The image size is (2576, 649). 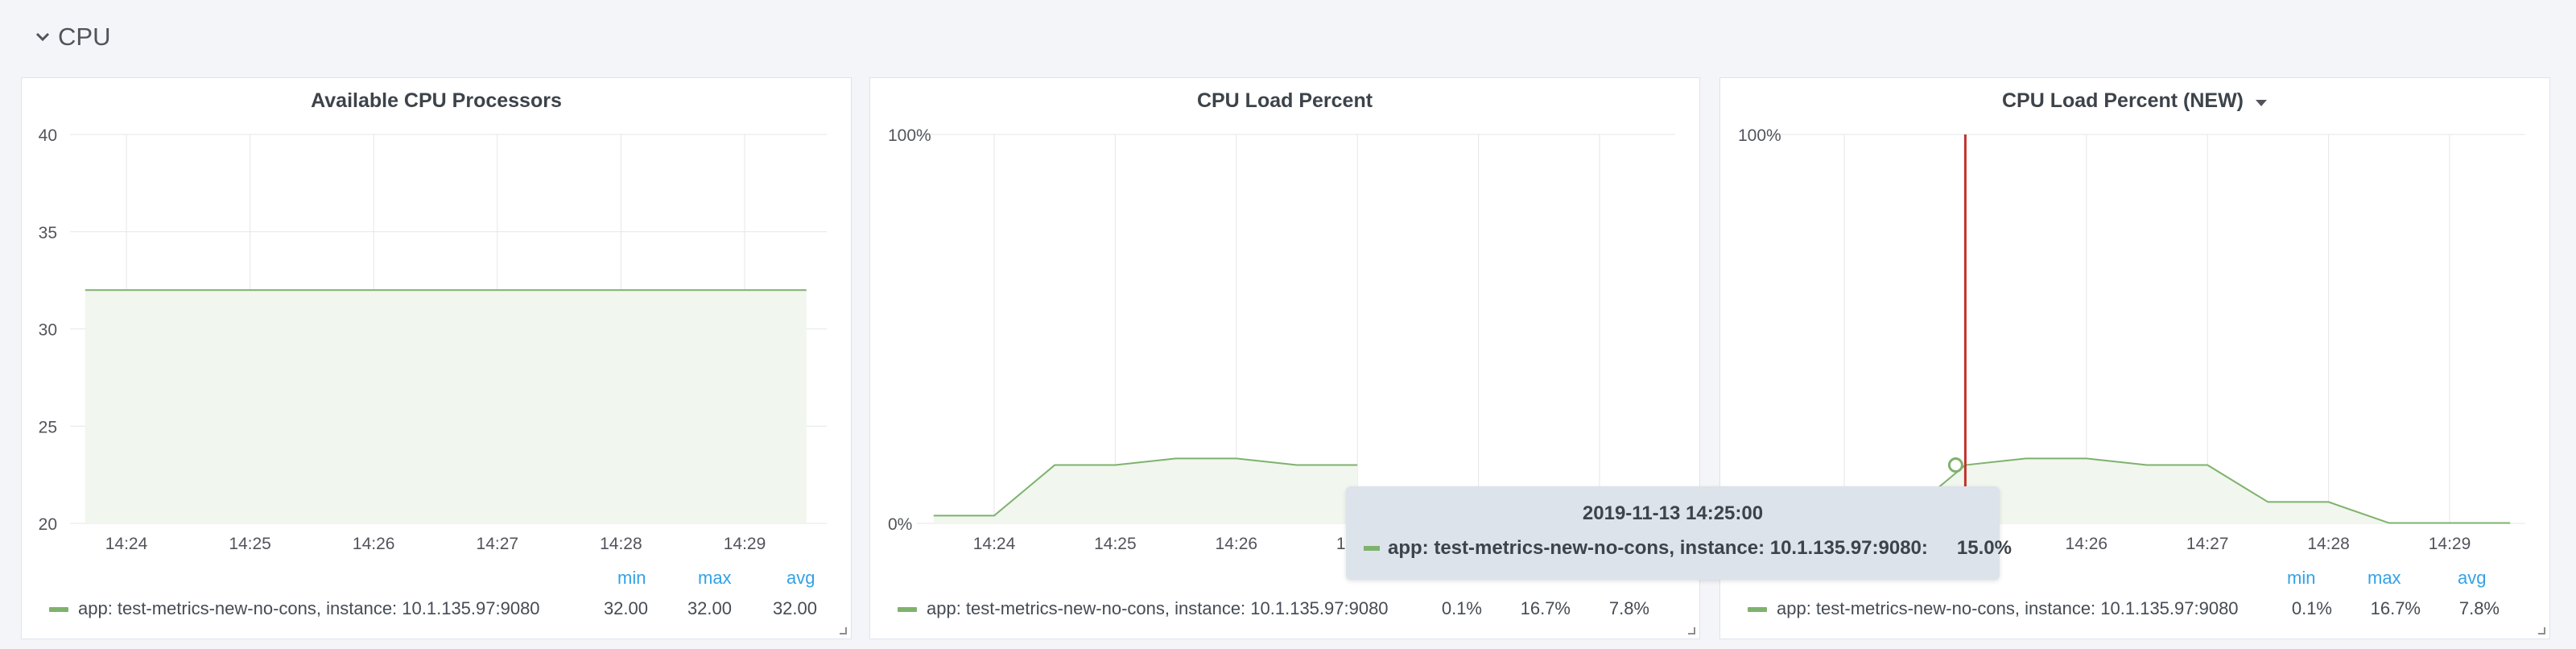 I want to click on panel-title: CPU Load Percent, so click(x=1284, y=100).